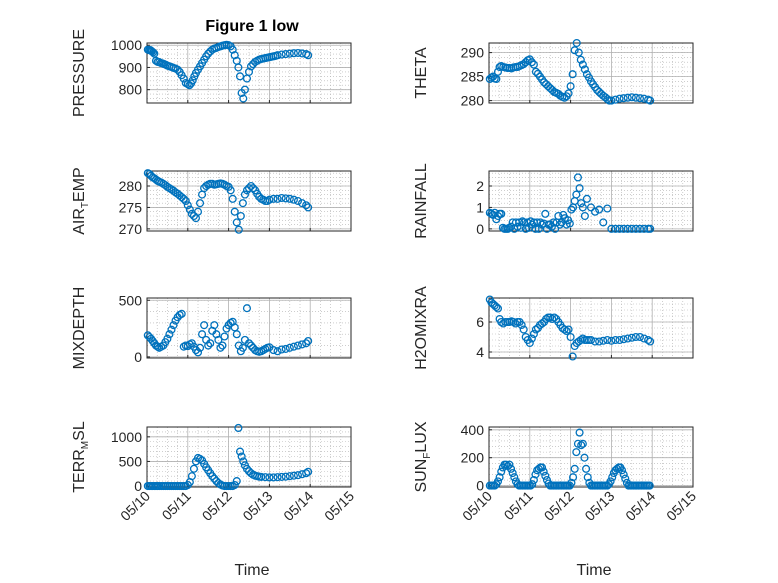  Describe the element at coordinates (126, 437) in the screenshot. I see `y-tick-label: 1000` at that location.